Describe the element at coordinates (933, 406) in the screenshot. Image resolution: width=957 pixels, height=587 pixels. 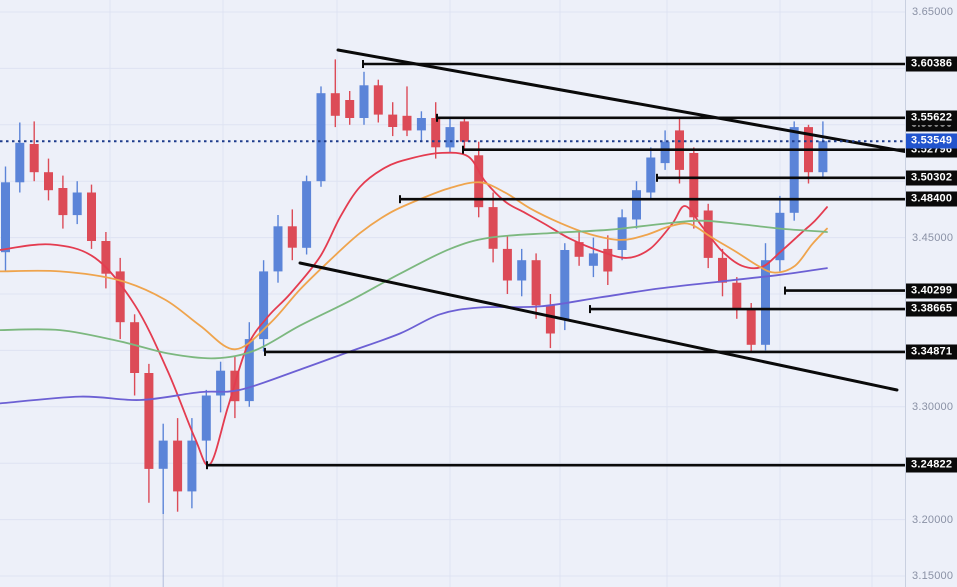
I see `axis-tick-label: 3.30000` at that location.